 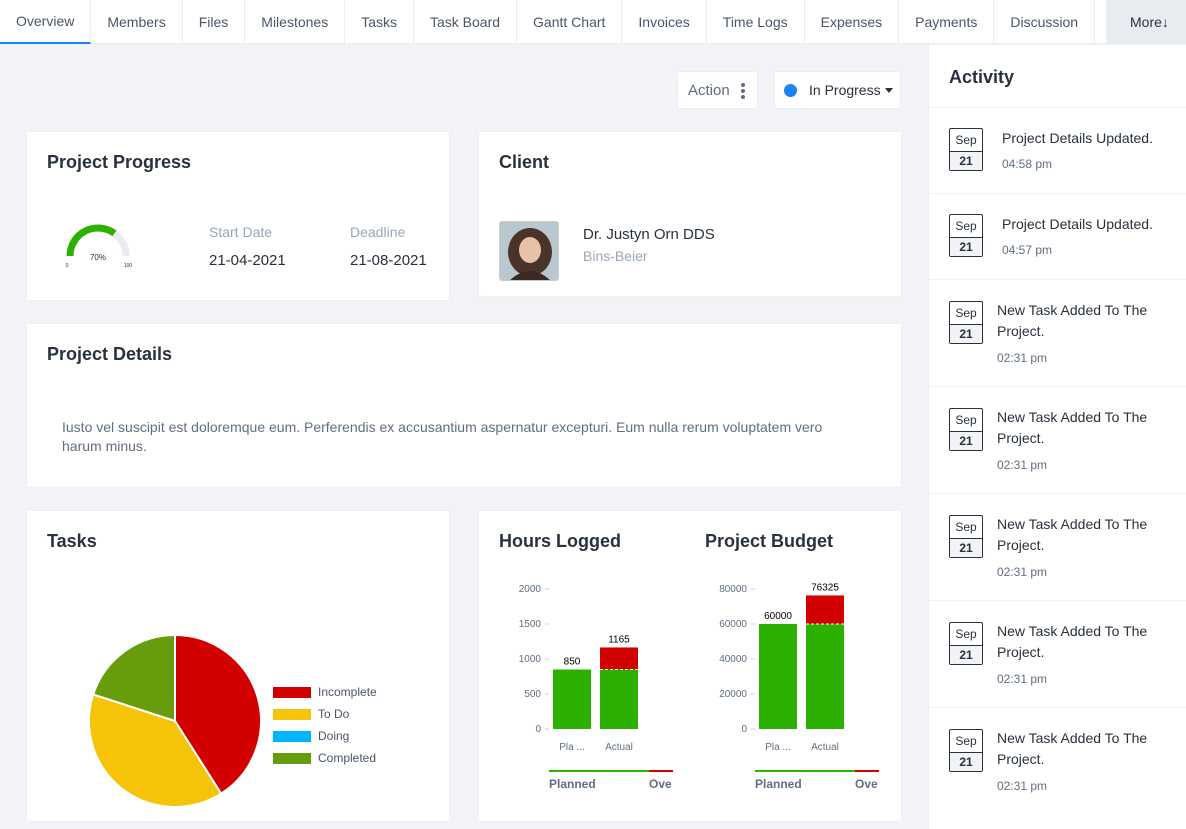 What do you see at coordinates (649, 234) in the screenshot?
I see `client-name: Dr. Justyn Orn DDS` at bounding box center [649, 234].